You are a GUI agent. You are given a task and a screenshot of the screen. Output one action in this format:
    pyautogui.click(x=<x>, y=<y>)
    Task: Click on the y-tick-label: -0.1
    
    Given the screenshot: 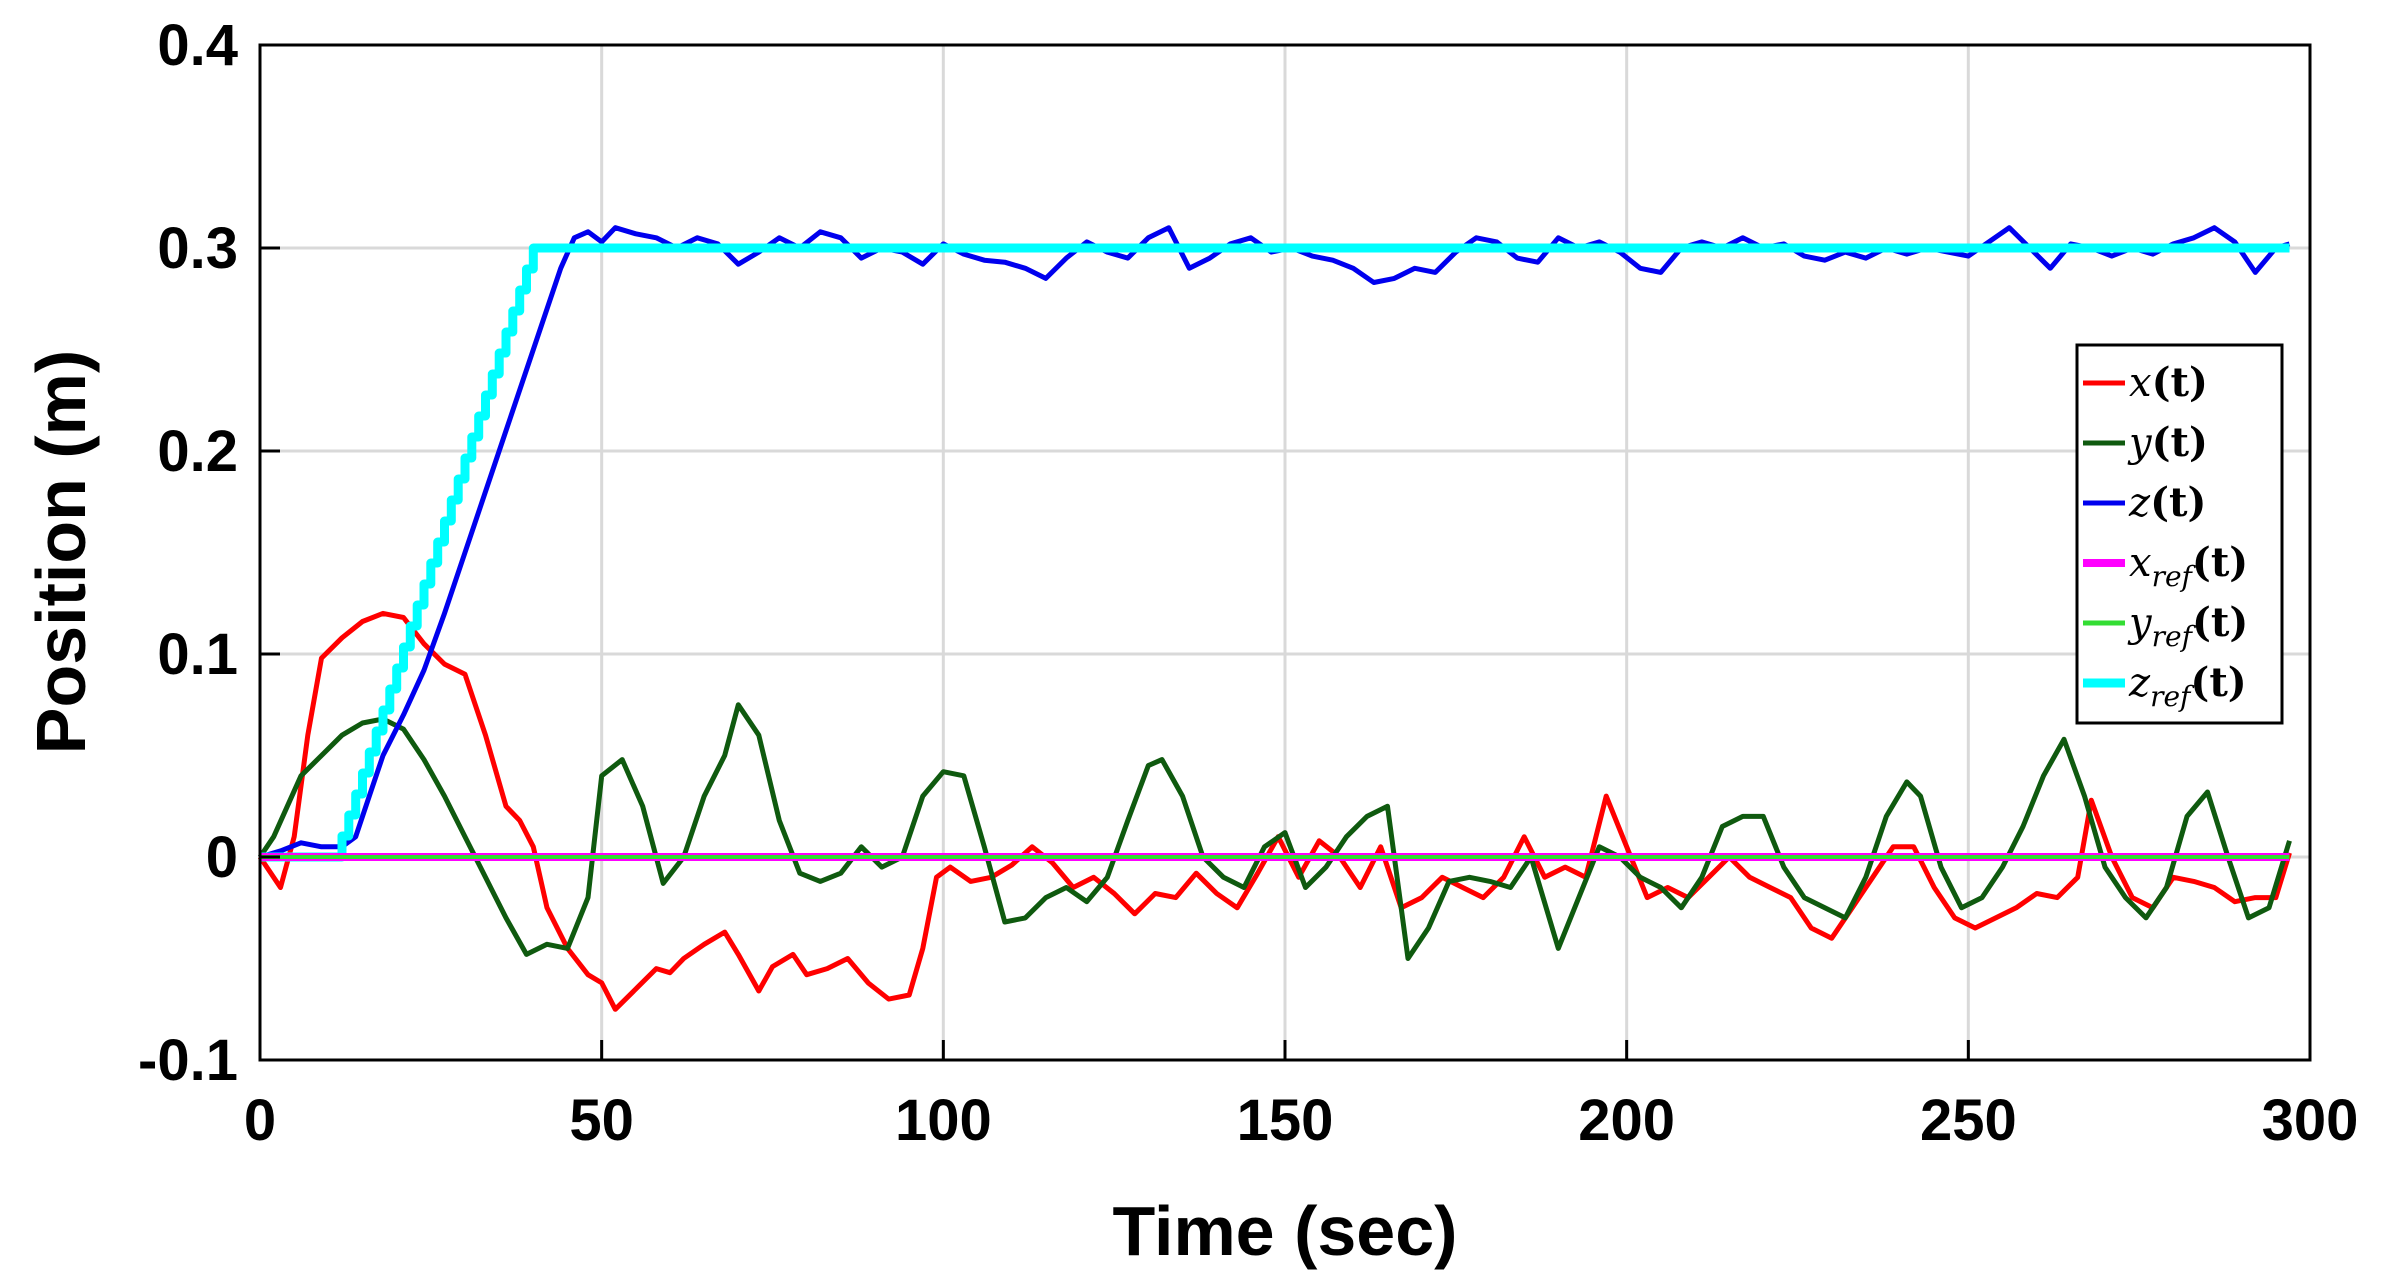 What is the action you would take?
    pyautogui.click(x=188, y=1060)
    